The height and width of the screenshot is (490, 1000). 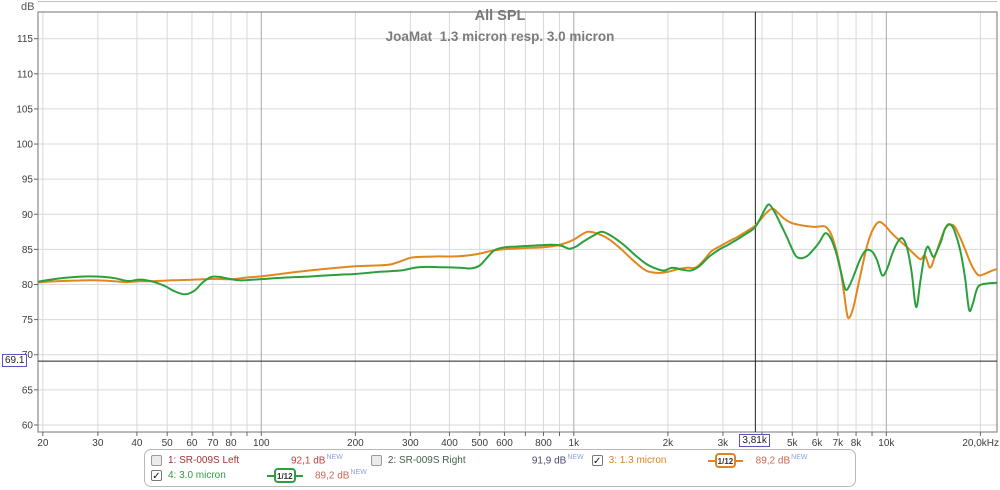 I want to click on x-tick-label: 100, so click(x=261, y=443).